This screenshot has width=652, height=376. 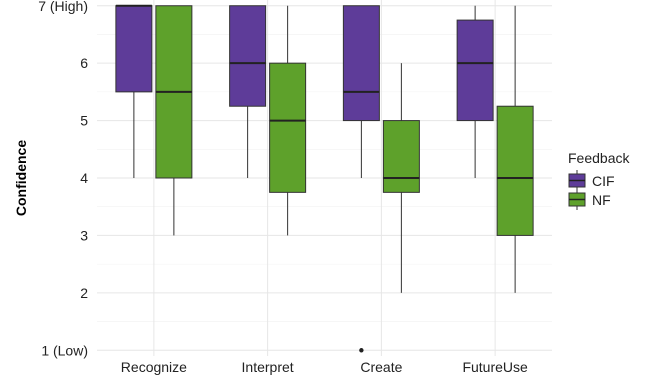 What do you see at coordinates (361, 63) in the screenshot?
I see `box-cif-create` at bounding box center [361, 63].